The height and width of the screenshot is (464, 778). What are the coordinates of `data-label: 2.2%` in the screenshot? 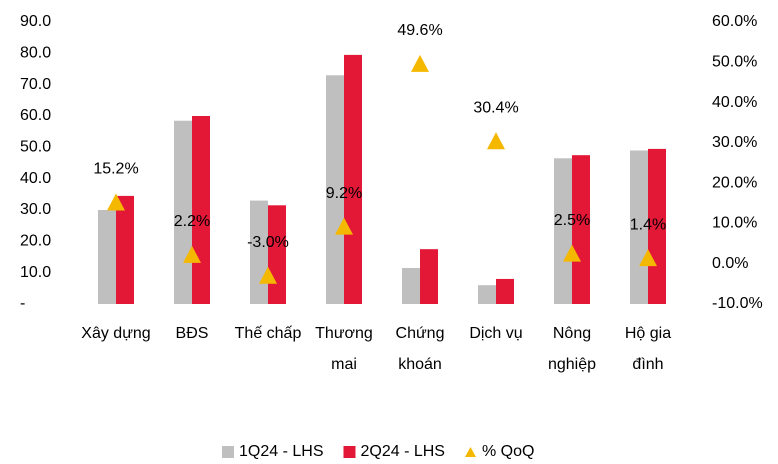 It's located at (192, 221).